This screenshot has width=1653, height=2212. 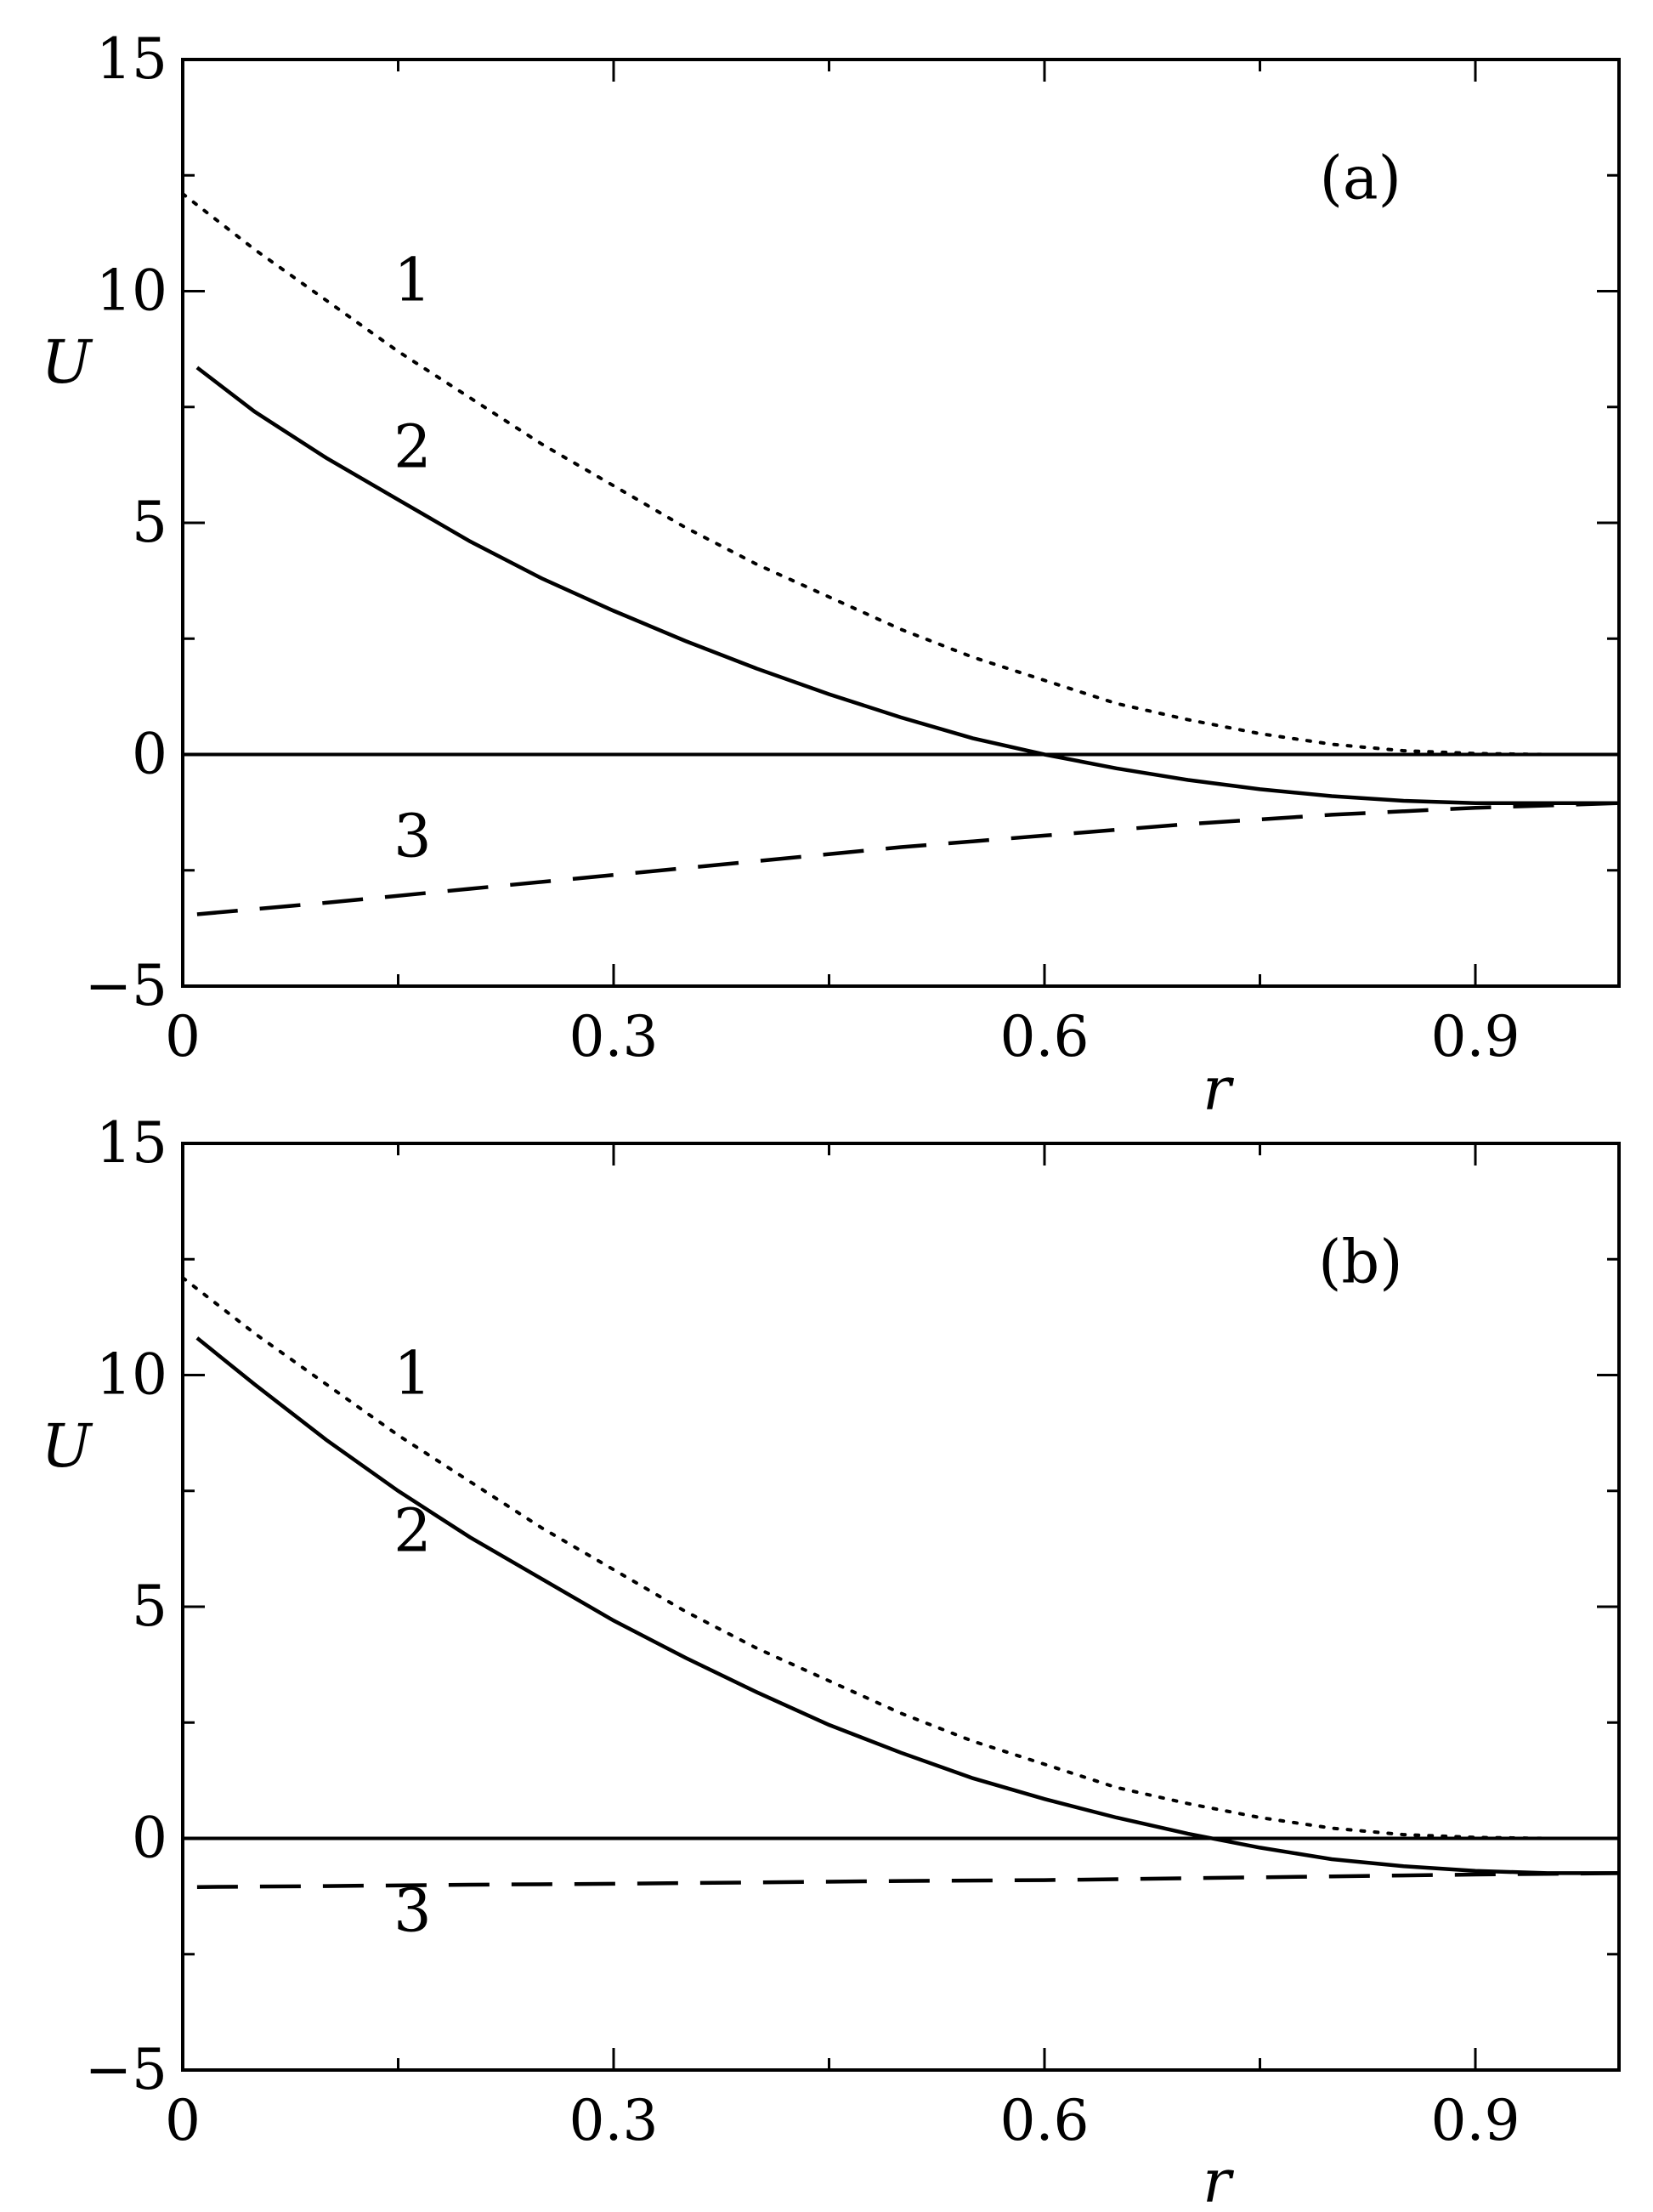 What do you see at coordinates (1360, 178) in the screenshot?
I see `panel-label: (a)` at bounding box center [1360, 178].